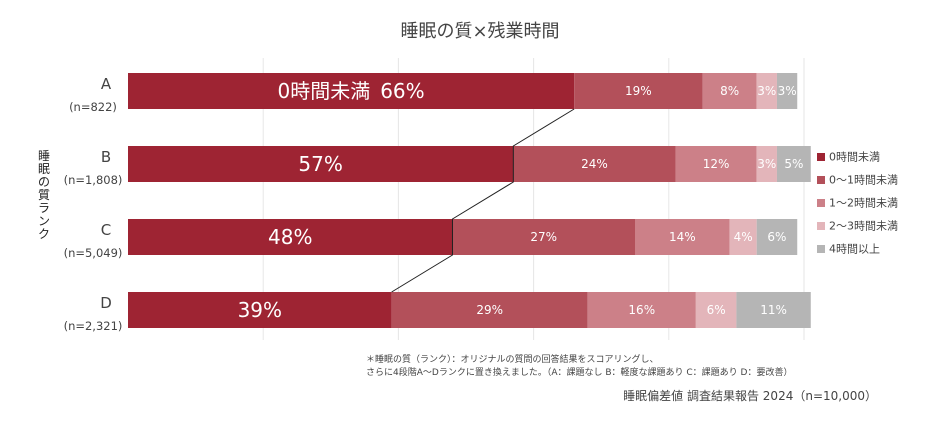 The height and width of the screenshot is (425, 950). What do you see at coordinates (106, 230) in the screenshot?
I see `category-label: C` at bounding box center [106, 230].